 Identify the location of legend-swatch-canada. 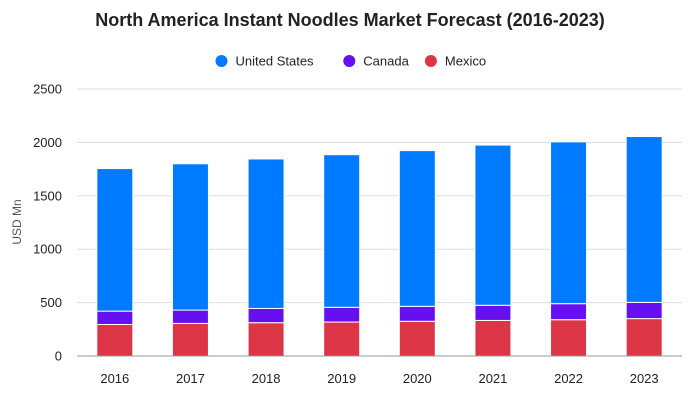
(349, 61).